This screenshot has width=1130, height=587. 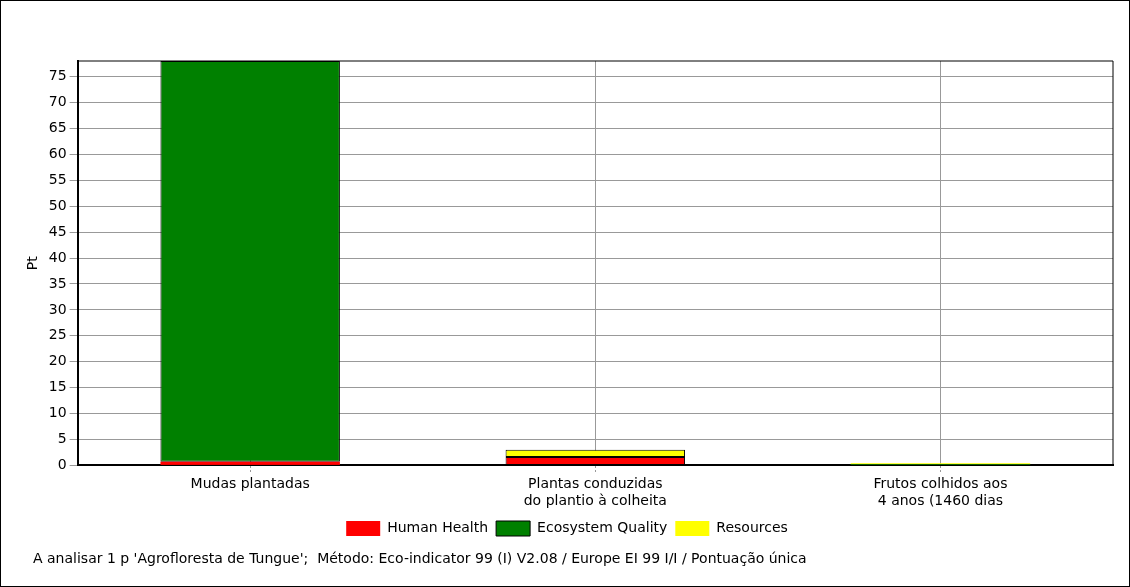 What do you see at coordinates (57, 360) in the screenshot?
I see `y-tick-label: 20` at bounding box center [57, 360].